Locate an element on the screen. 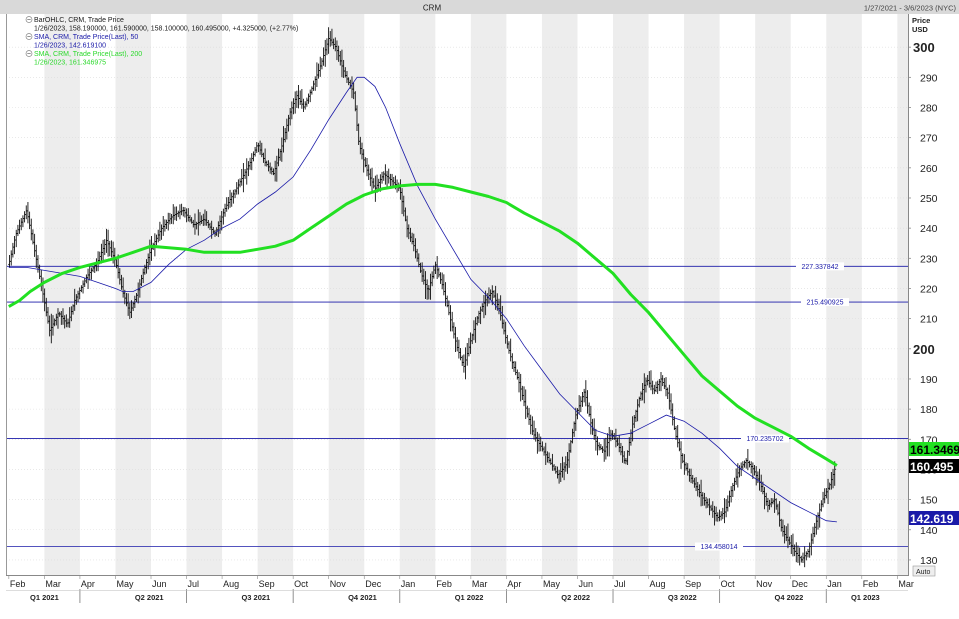  price-tick-label: 270 is located at coordinates (929, 139).